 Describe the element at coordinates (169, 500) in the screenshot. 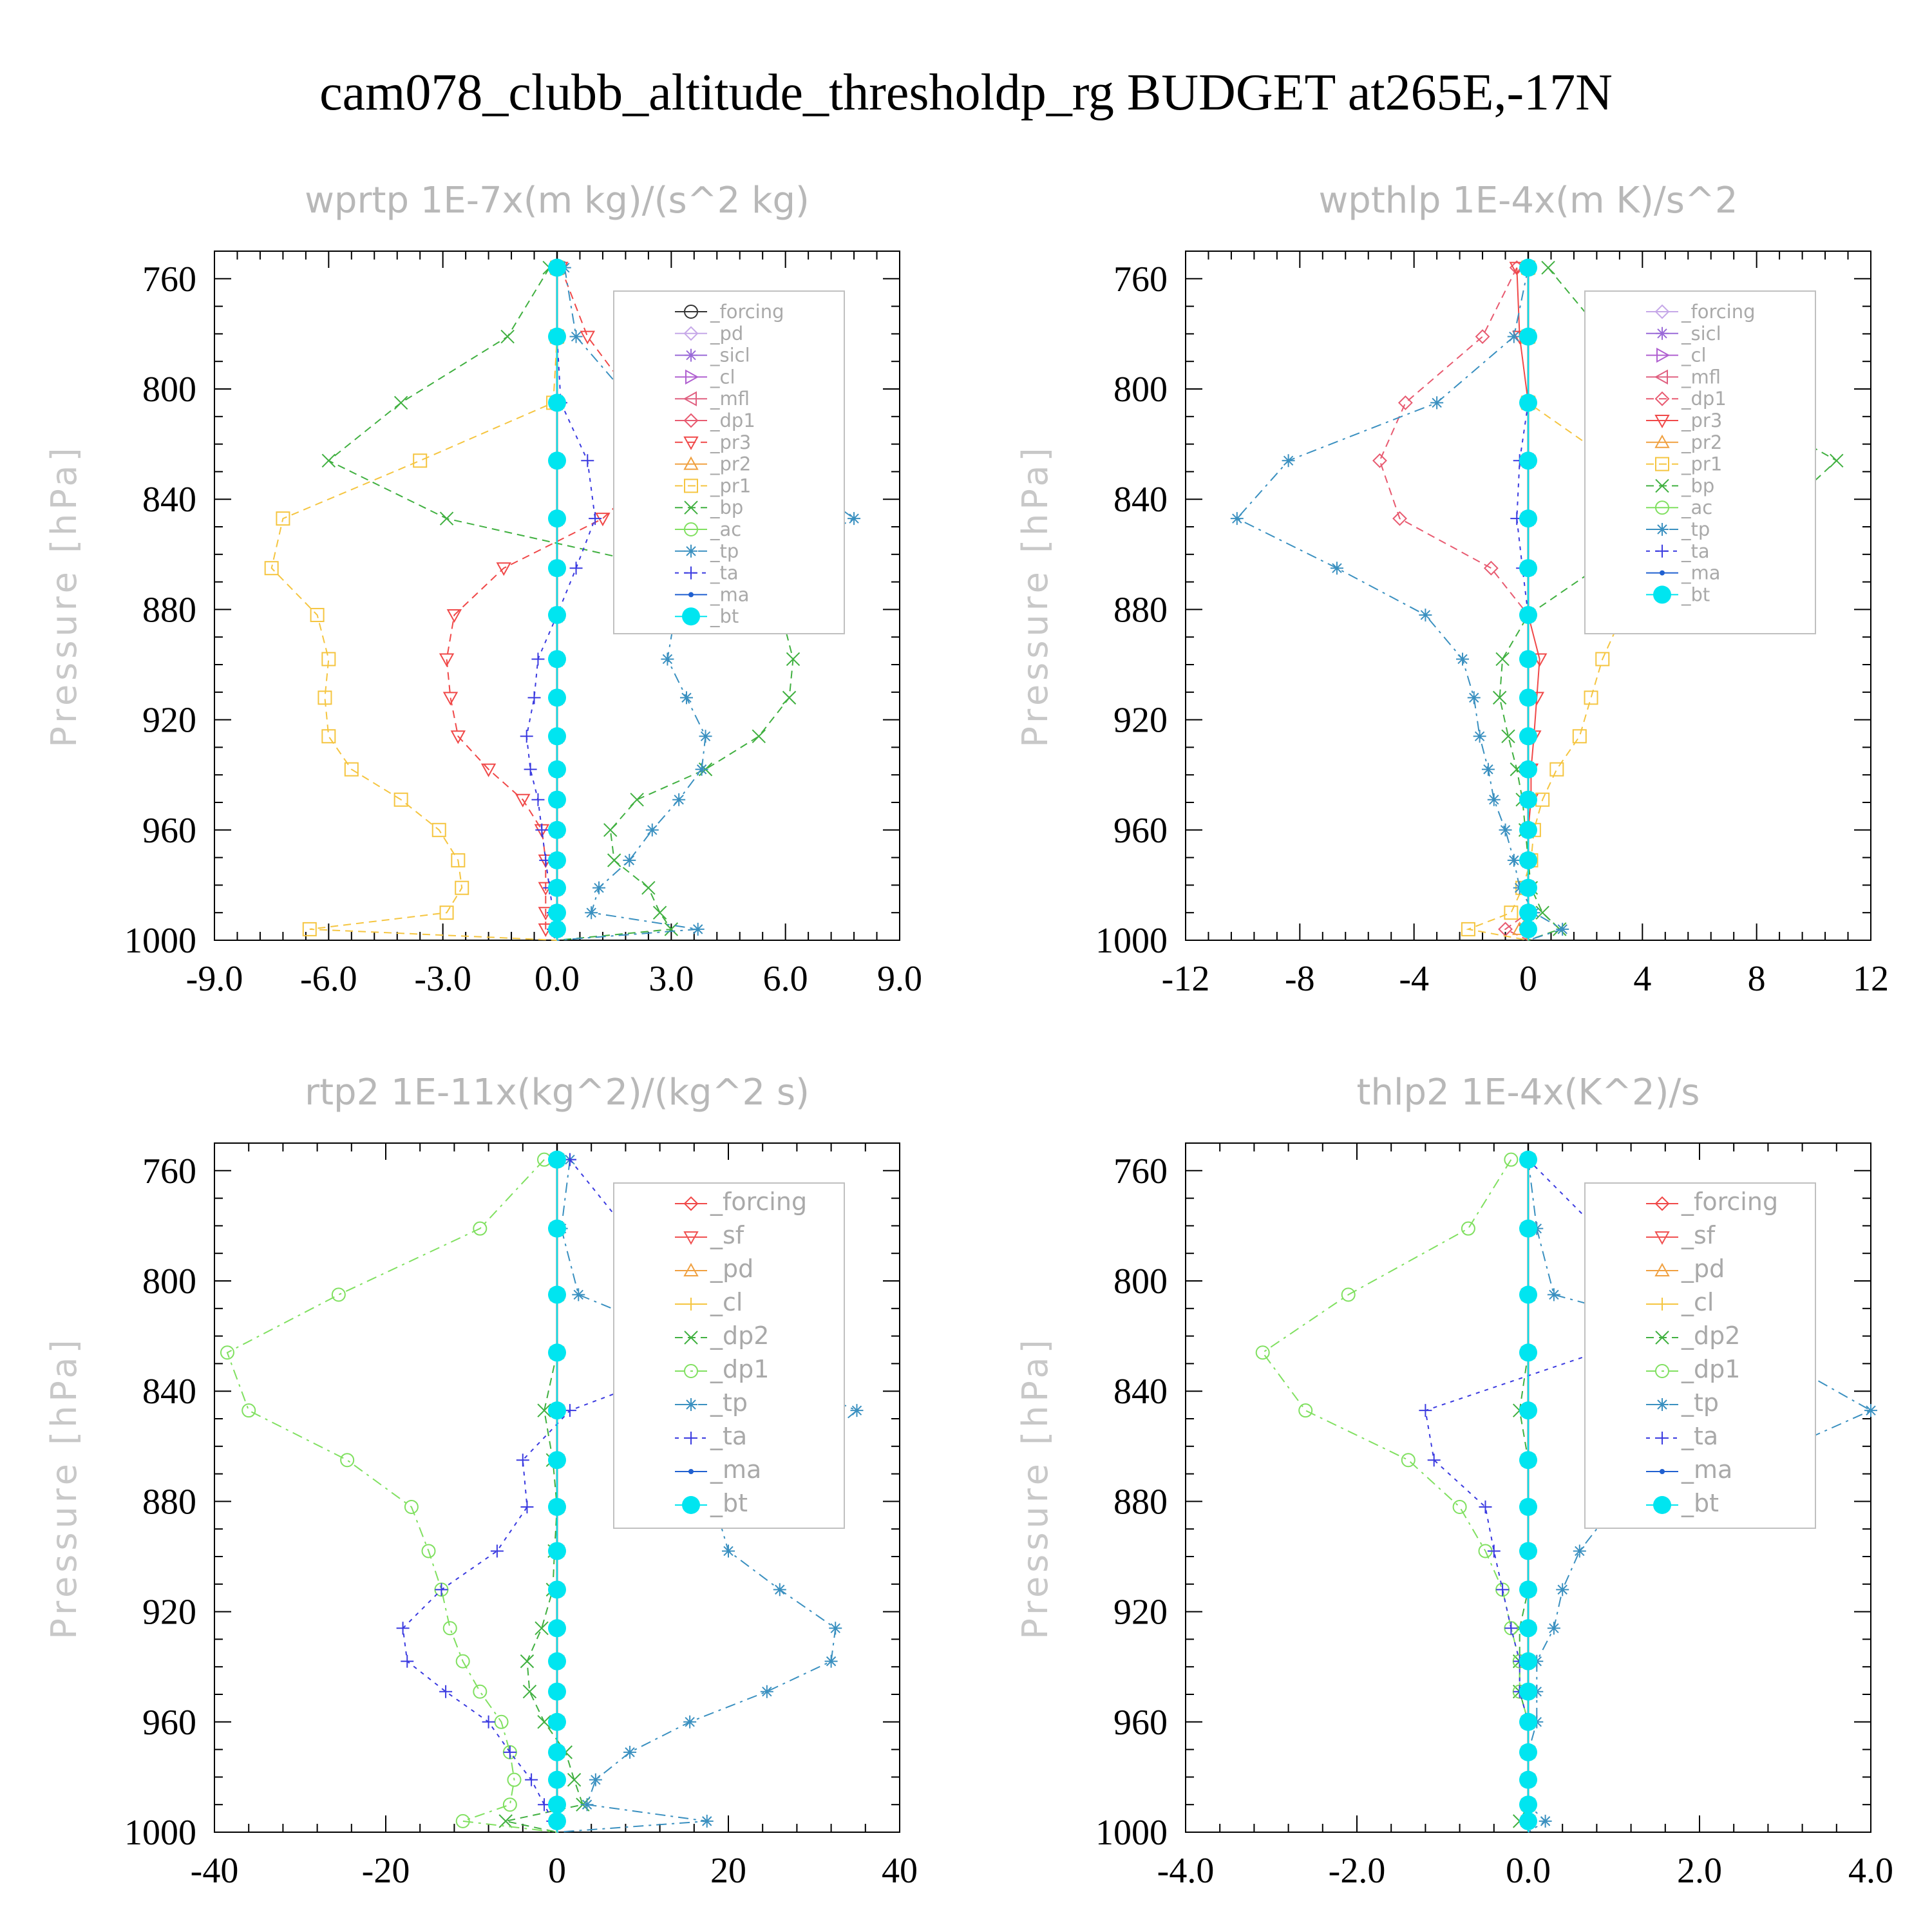

I see `y-tick-label: 840` at that location.